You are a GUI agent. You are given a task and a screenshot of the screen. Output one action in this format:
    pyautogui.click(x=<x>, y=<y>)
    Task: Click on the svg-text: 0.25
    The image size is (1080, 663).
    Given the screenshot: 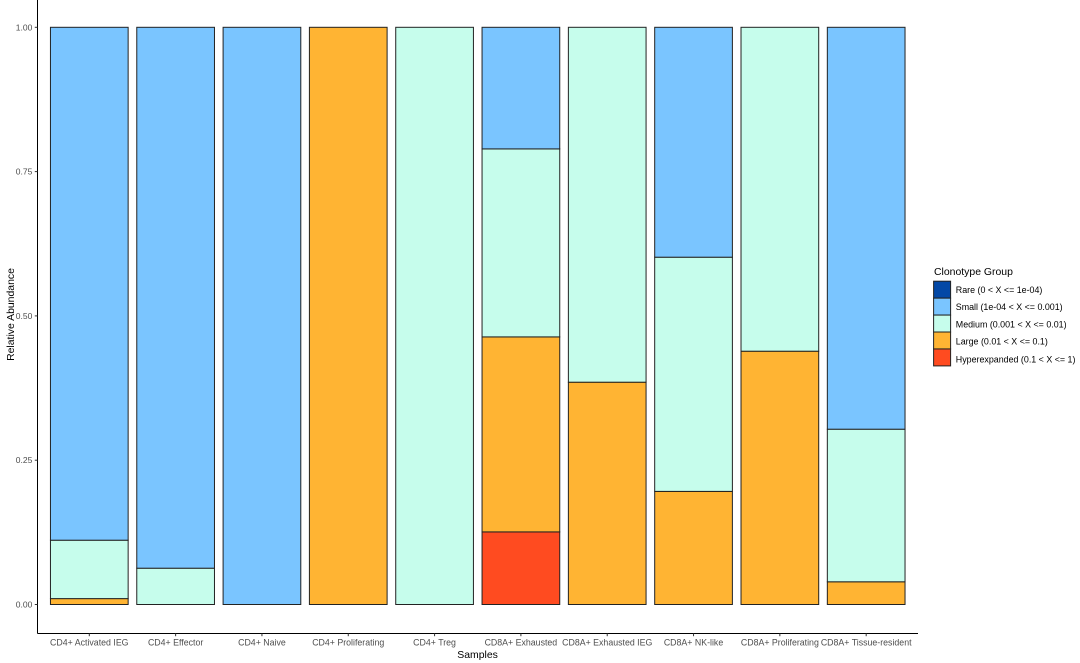 What is the action you would take?
    pyautogui.click(x=24, y=460)
    